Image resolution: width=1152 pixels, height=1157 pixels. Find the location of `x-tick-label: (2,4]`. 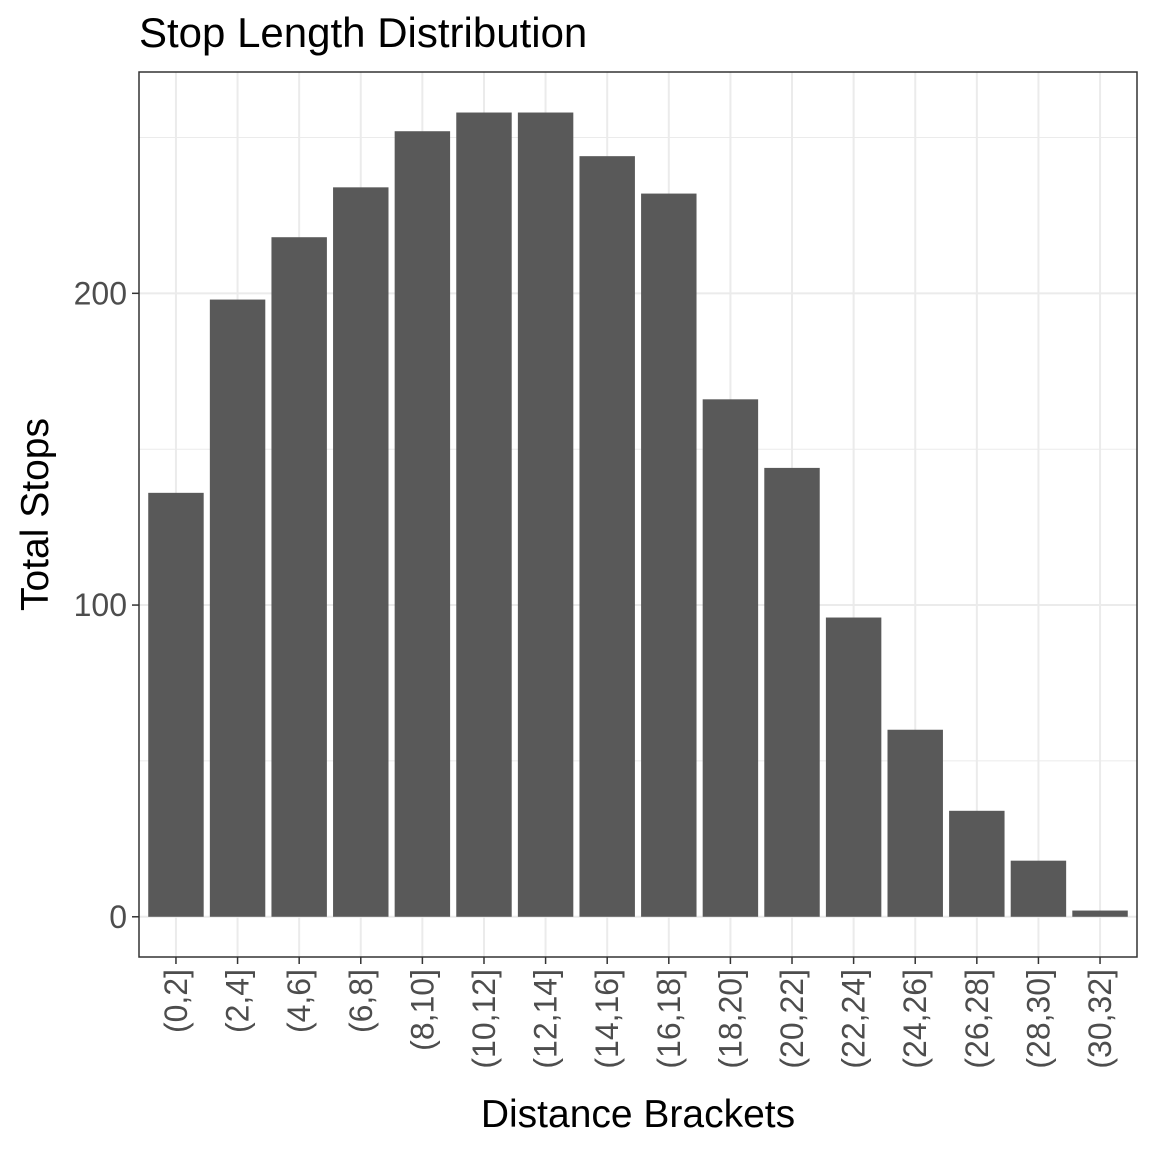

x-tick-label: (2,4] is located at coordinates (238, 1001).